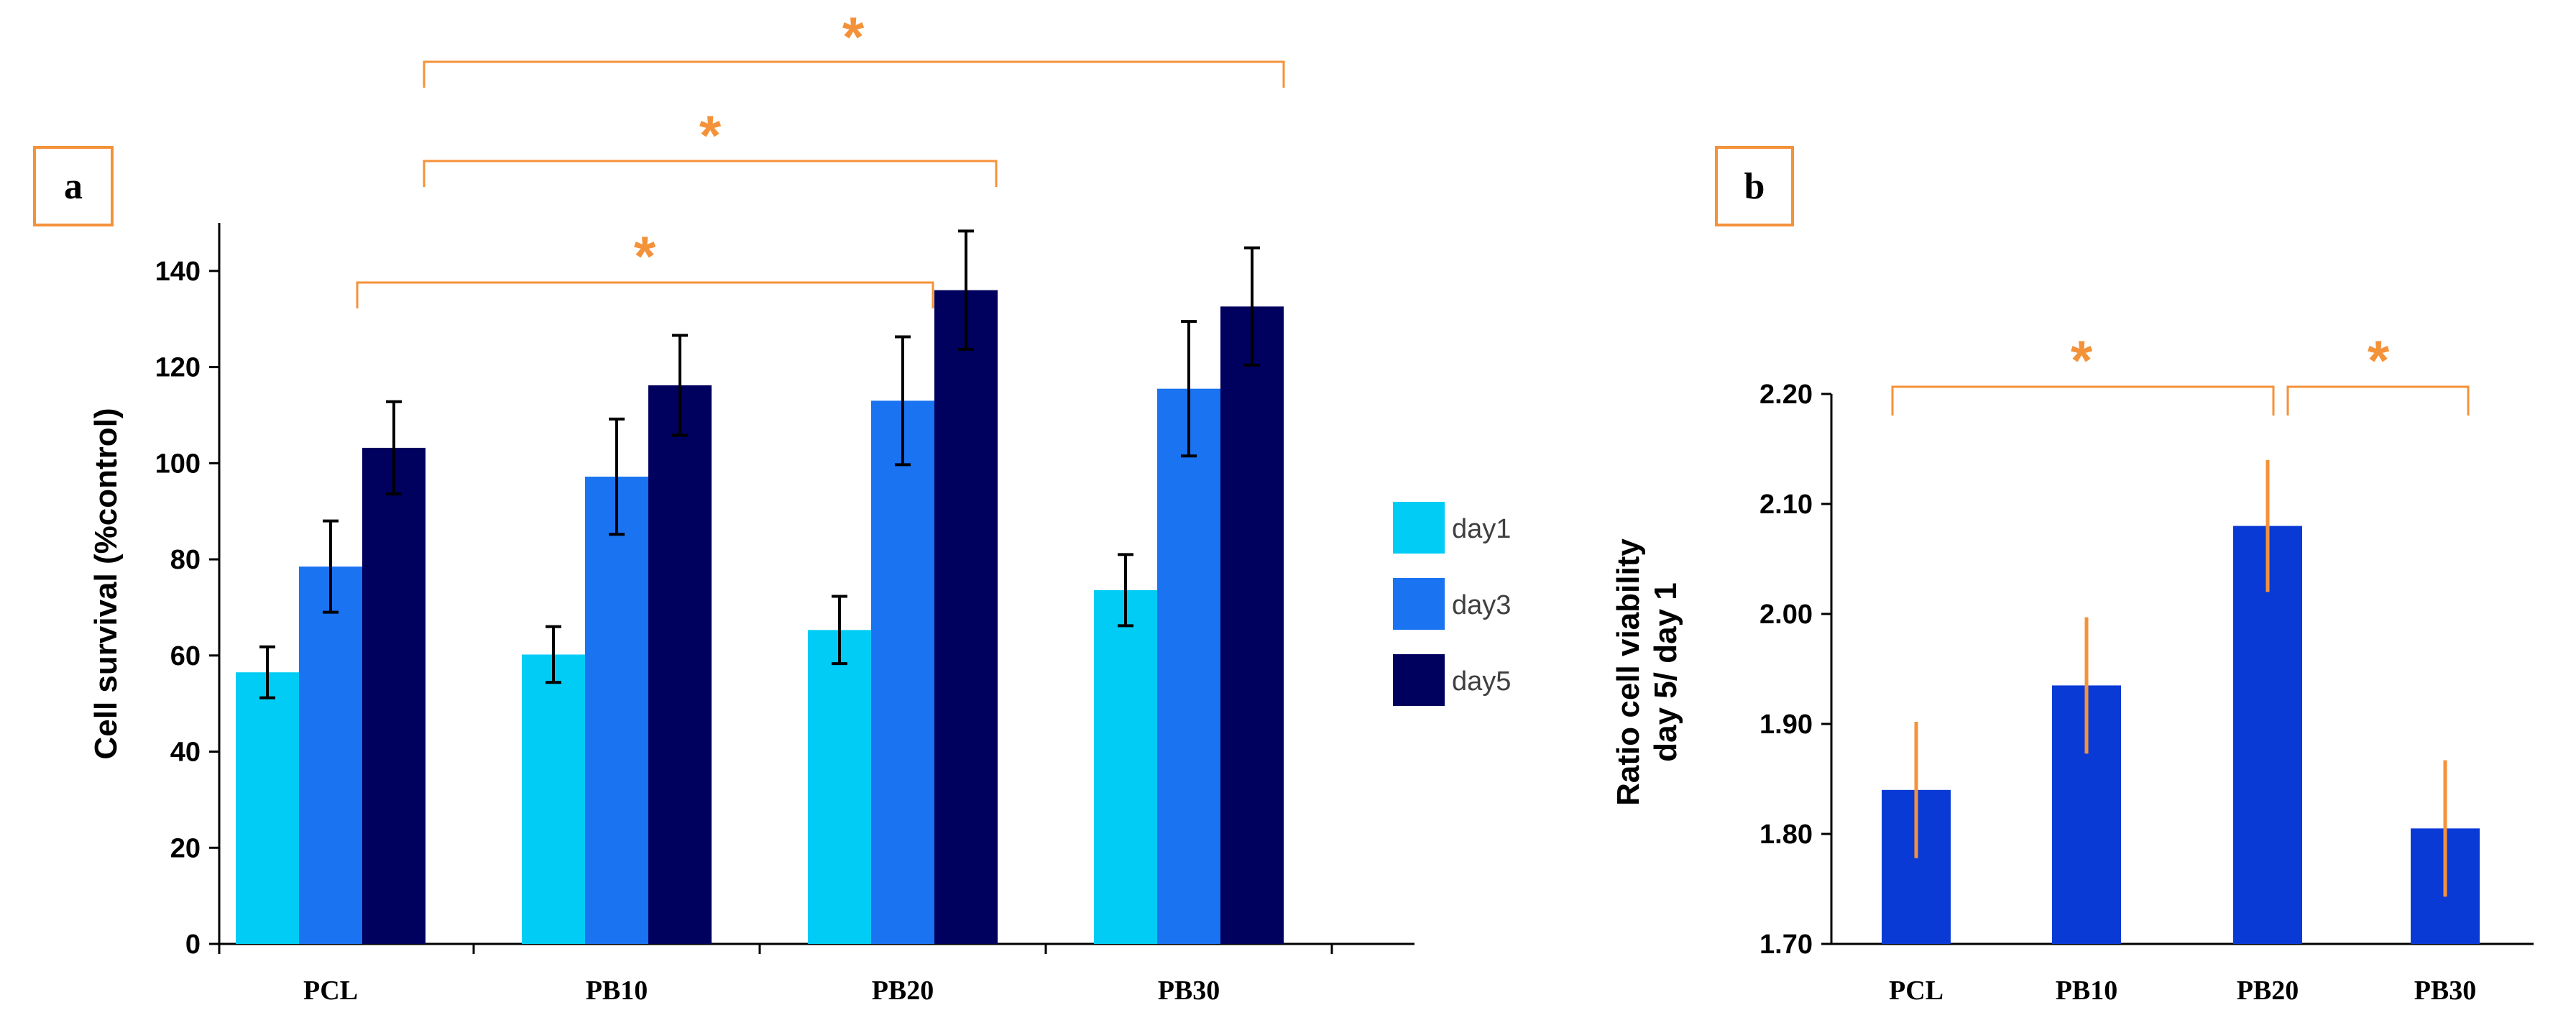 Image resolution: width=2576 pixels, height=1023 pixels. I want to click on chart-a-y-tick-label: 140, so click(178, 272).